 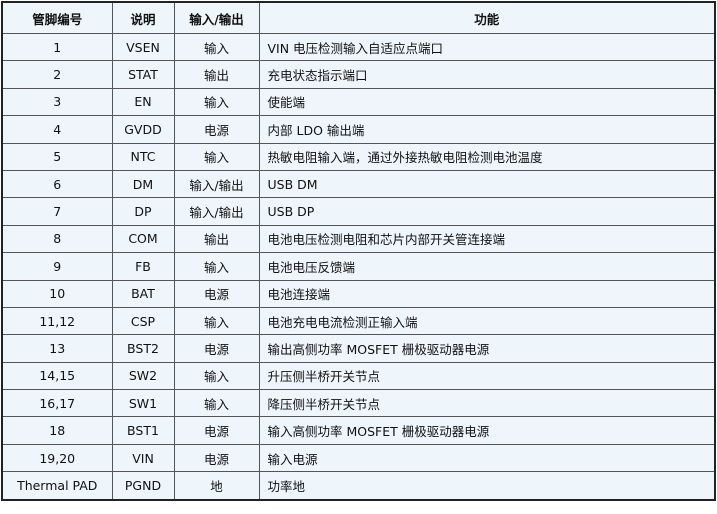 I want to click on pin-name: VSEN, so click(x=143, y=47).